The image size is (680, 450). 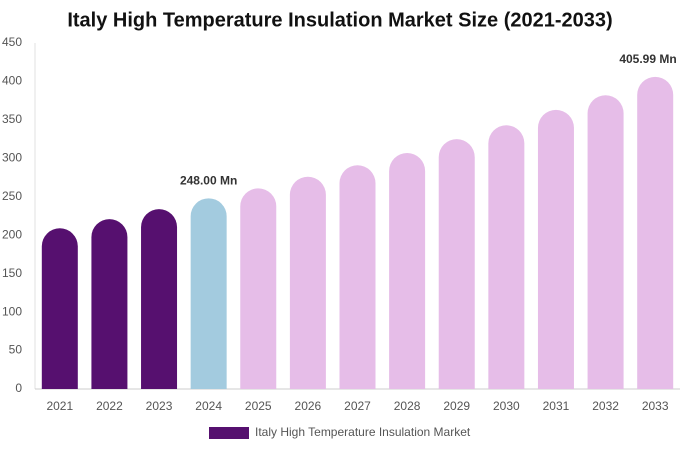 I want to click on y-tick-label: 50, so click(x=16, y=350).